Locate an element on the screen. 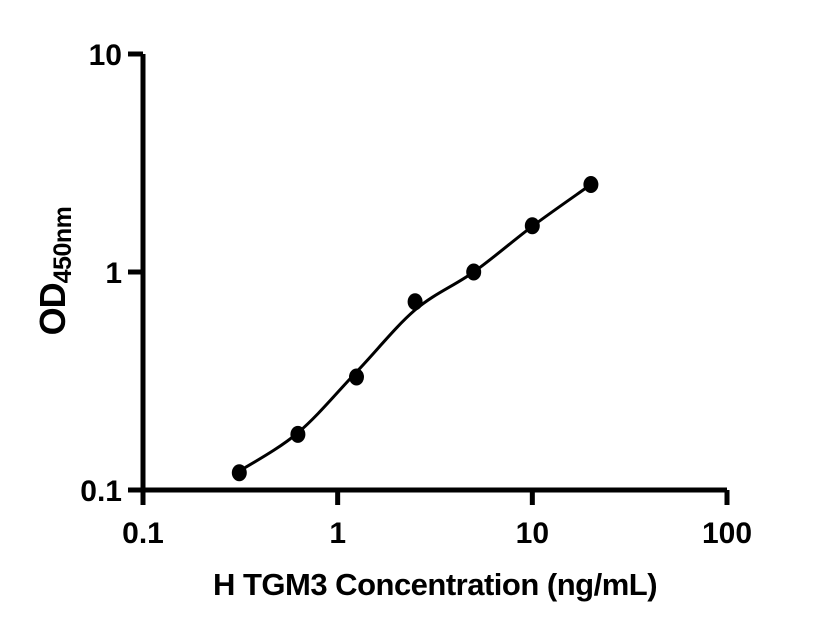 The height and width of the screenshot is (640, 816). x-axis-title: H TGM3 Concentration (ng/mL) is located at coordinates (435, 584).